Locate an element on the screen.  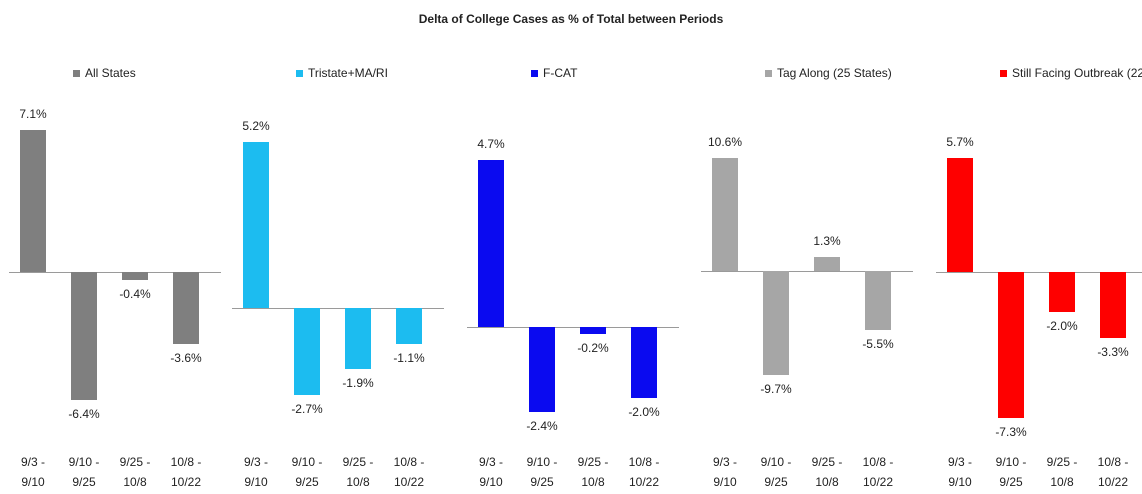
value-label: 4.7% is located at coordinates (491, 143).